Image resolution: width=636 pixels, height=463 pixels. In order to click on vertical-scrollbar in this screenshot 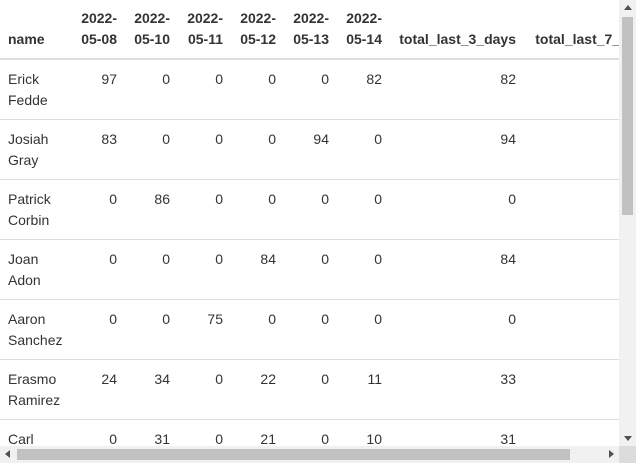, I will do `click(627, 223)`.